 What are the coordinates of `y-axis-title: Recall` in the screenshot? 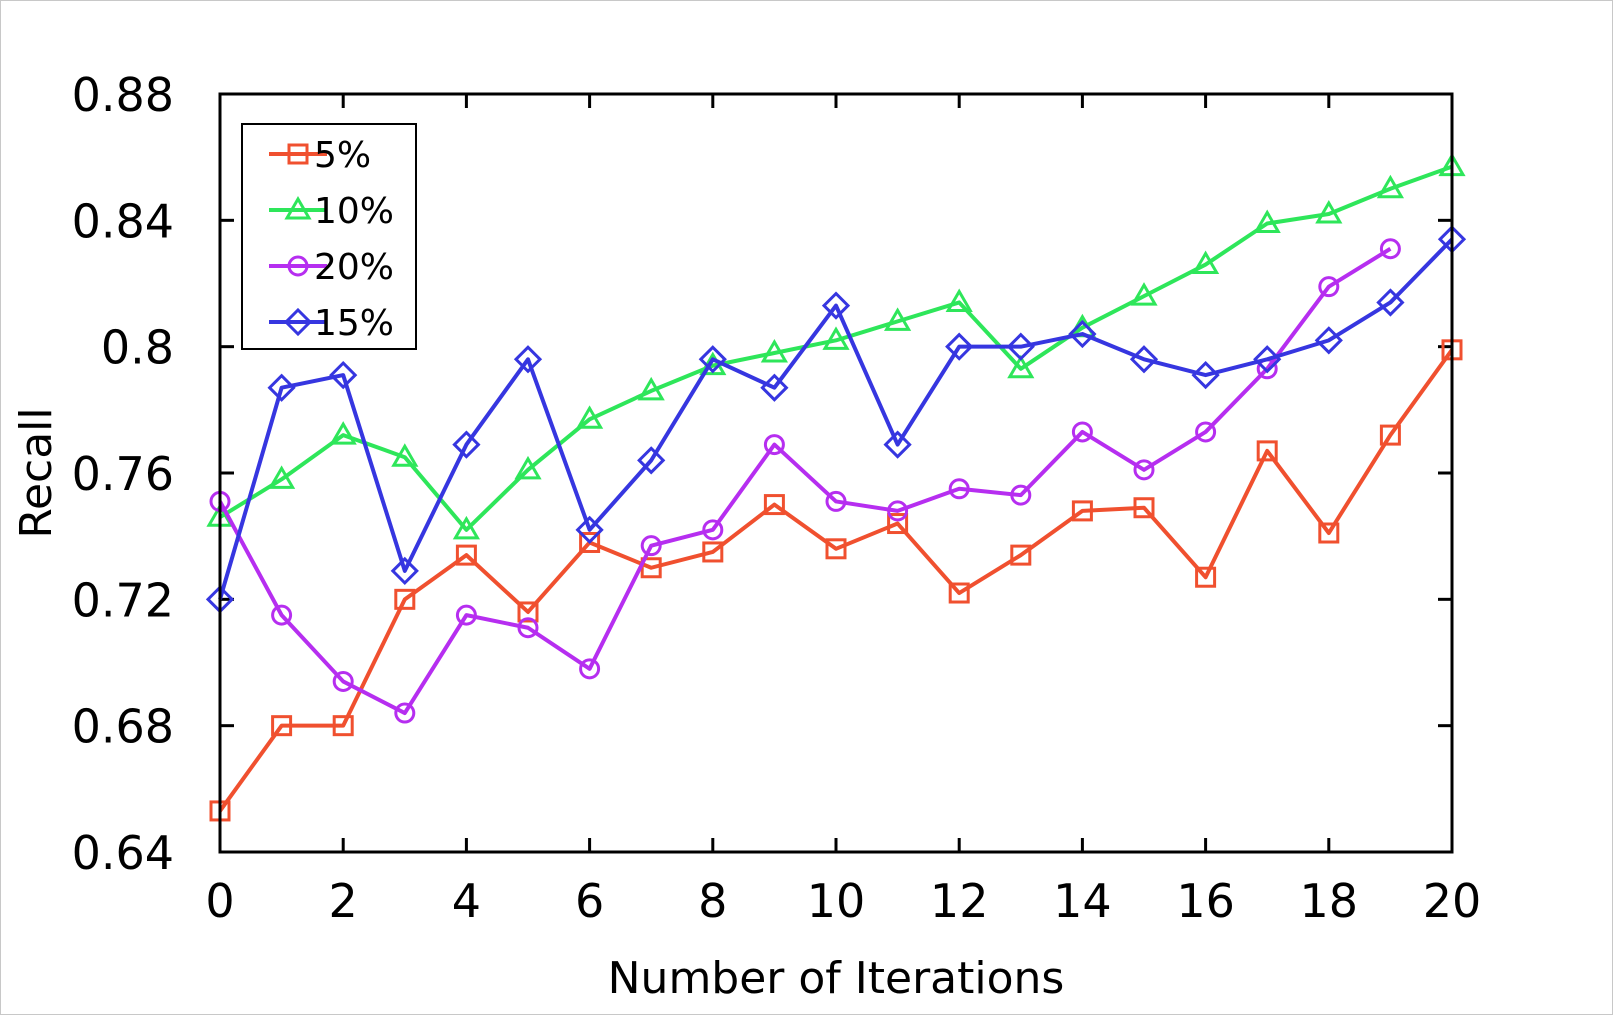 It's located at (36, 472).